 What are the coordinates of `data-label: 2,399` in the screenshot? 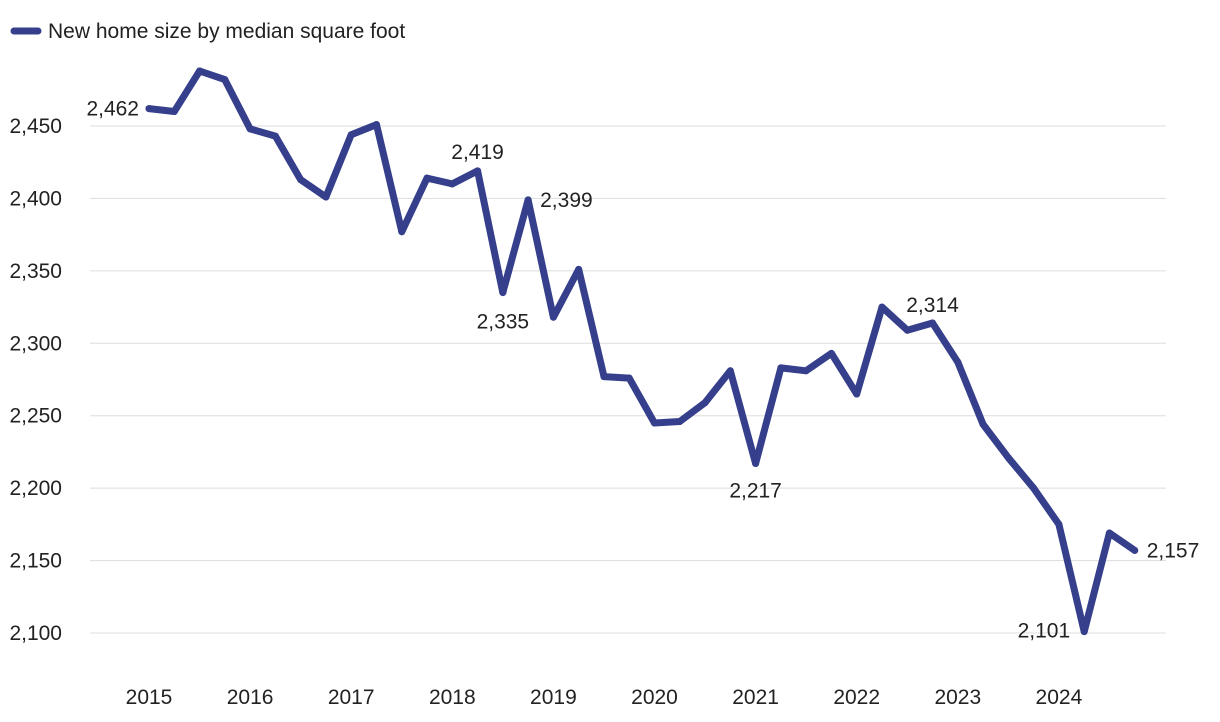 It's located at (566, 200).